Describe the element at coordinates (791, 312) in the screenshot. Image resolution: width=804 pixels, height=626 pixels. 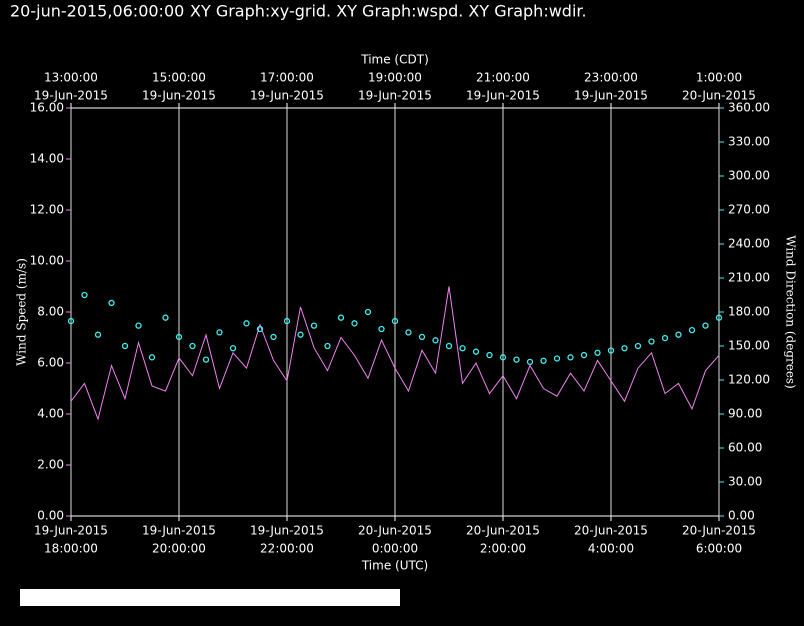
I see `y2-axis-title: Wind Direction (degrees)` at that location.